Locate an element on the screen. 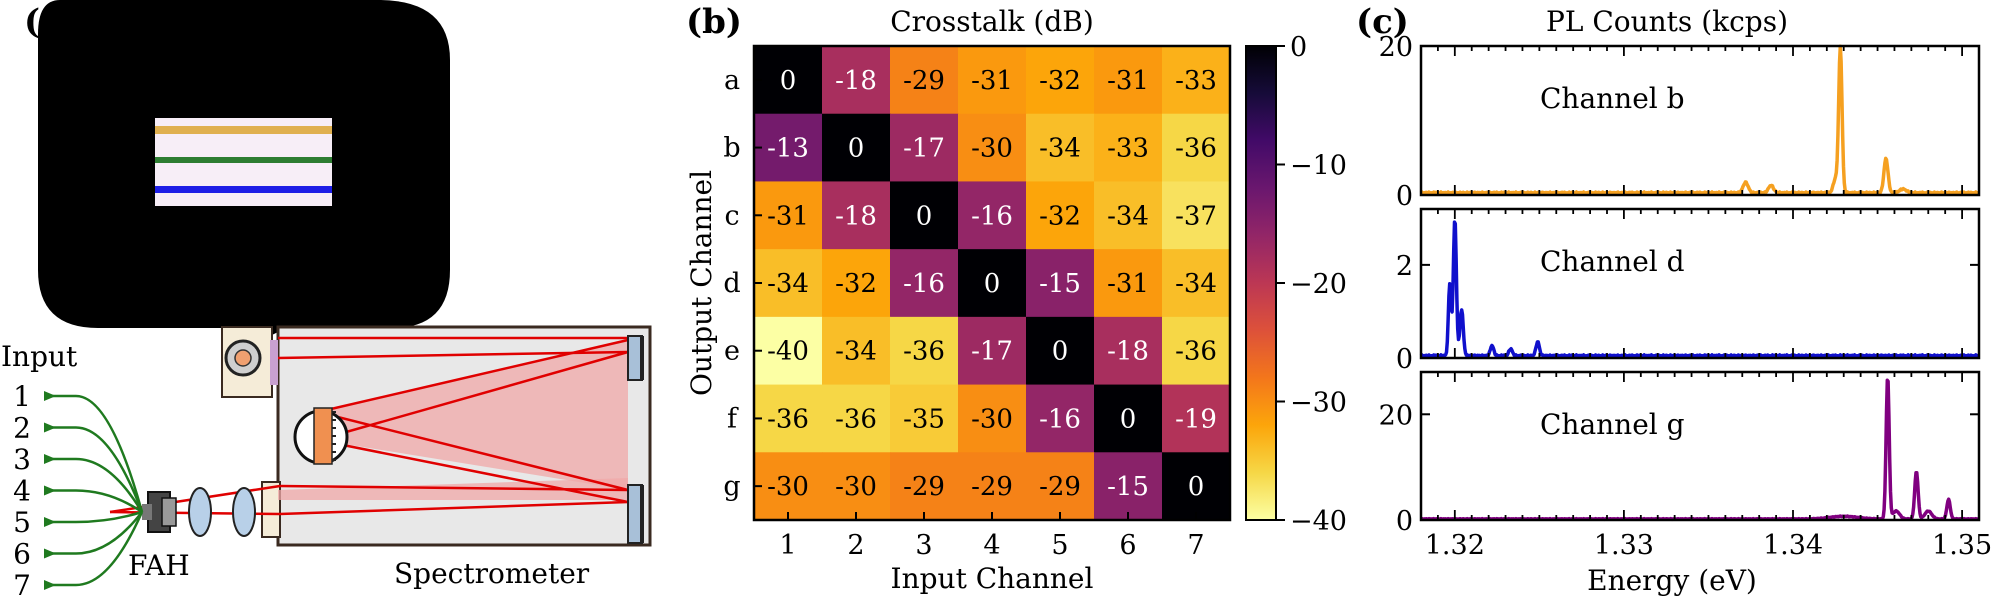 This screenshot has width=2016, height=599. camera-sensor is located at coordinates (274, 362).